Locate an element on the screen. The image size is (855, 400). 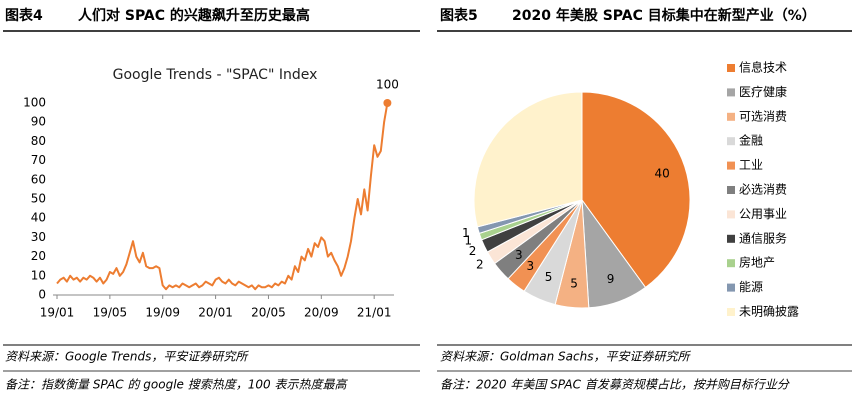
figure-heading: 2020 年美股 SPAC 目标集中在新型产业（%） is located at coordinates (664, 15).